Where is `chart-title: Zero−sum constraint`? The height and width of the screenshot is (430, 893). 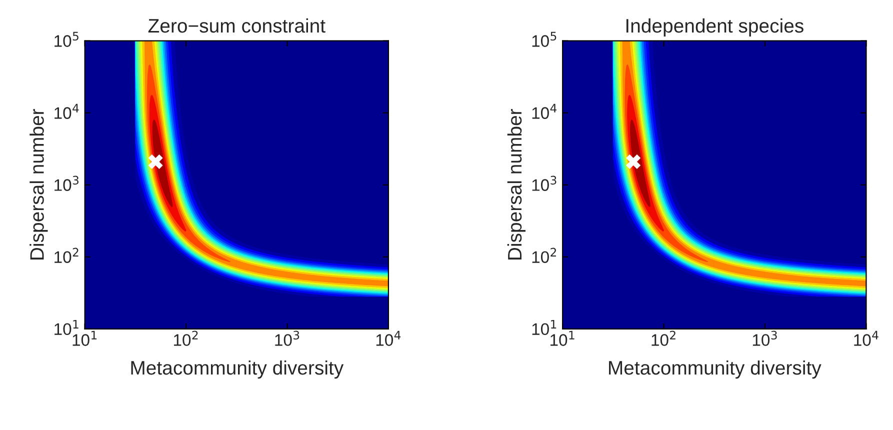
chart-title: Zero−sum constraint is located at coordinates (237, 25).